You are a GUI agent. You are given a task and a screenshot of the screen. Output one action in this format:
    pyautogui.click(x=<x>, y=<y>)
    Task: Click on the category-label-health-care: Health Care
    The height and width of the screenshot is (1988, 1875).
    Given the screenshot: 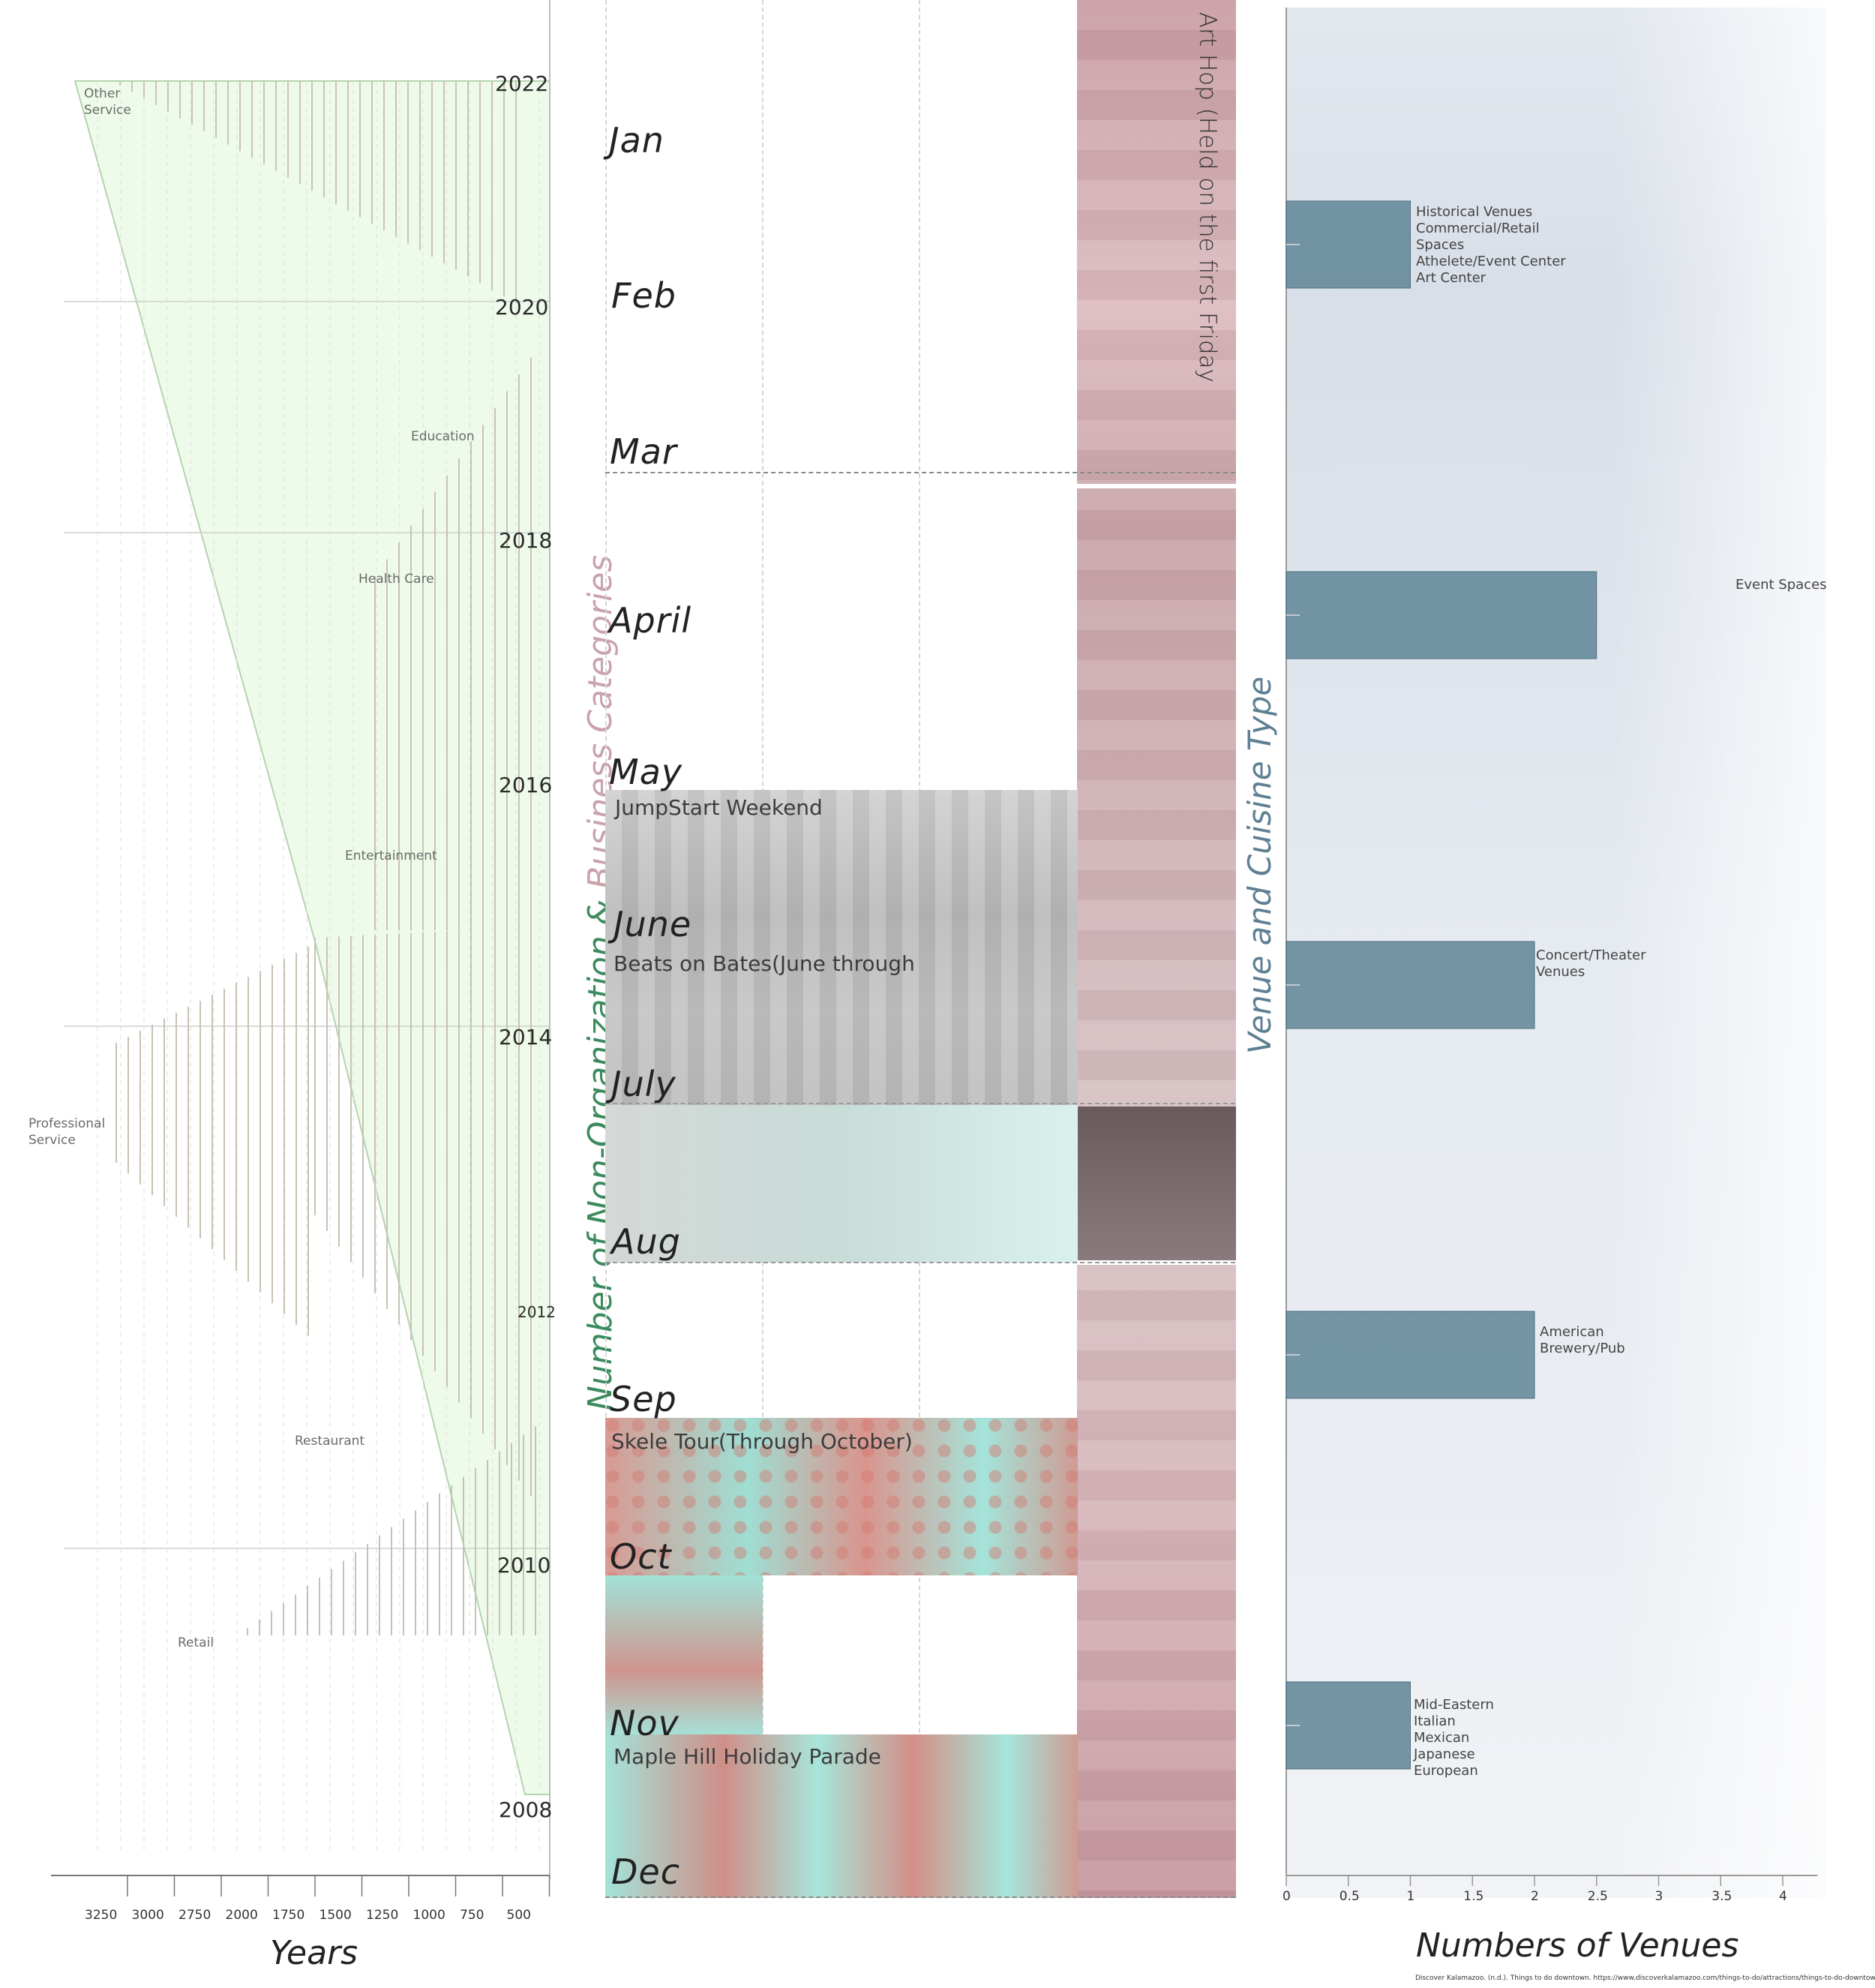 What is the action you would take?
    pyautogui.click(x=396, y=579)
    